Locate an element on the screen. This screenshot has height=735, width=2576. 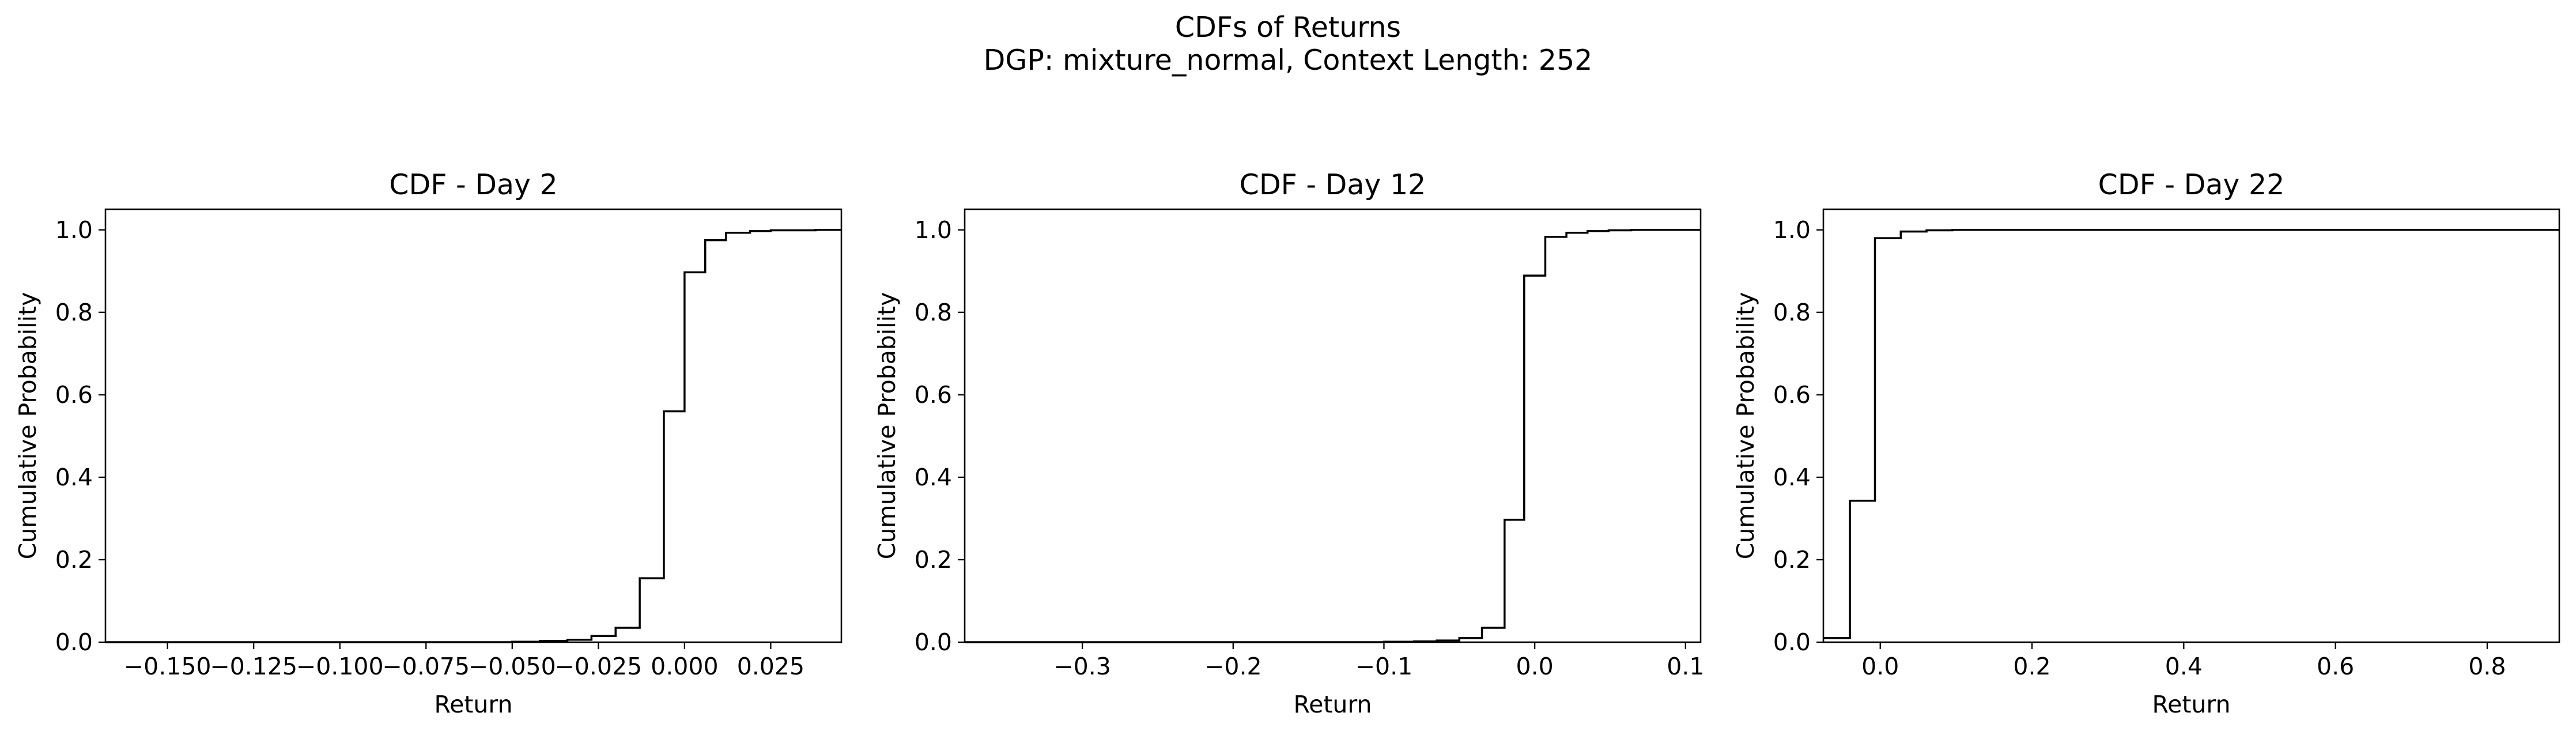
x-tick-label: −0.025 is located at coordinates (598, 666).